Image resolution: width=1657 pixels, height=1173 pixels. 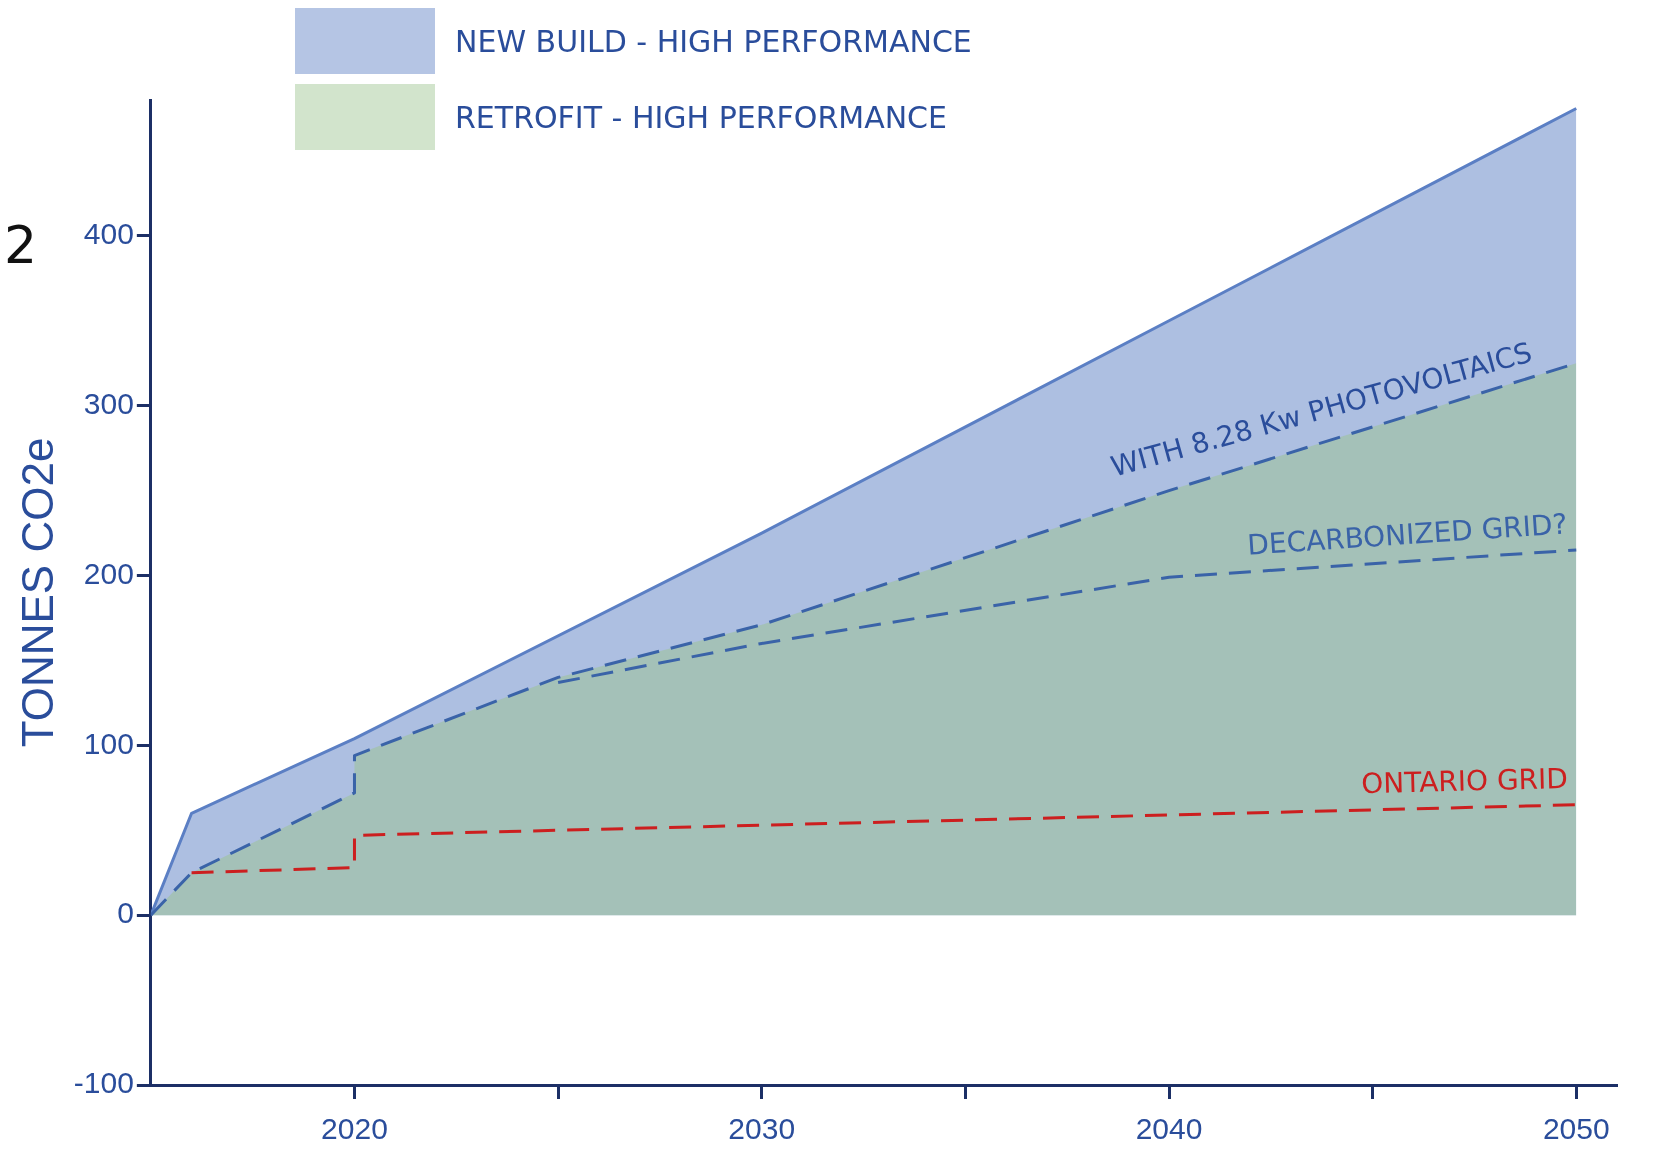 What do you see at coordinates (762, 1129) in the screenshot?
I see `x-tick-label: 2030` at bounding box center [762, 1129].